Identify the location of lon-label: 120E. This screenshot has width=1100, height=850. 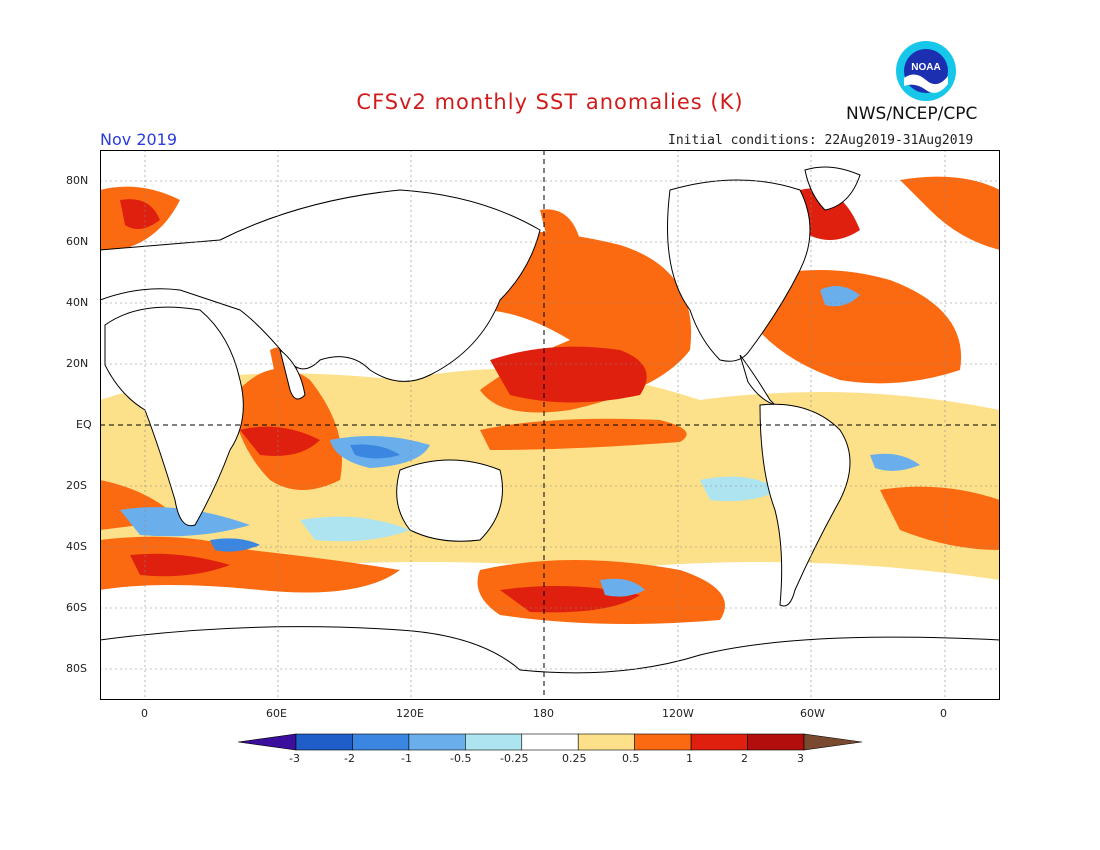
(410, 713).